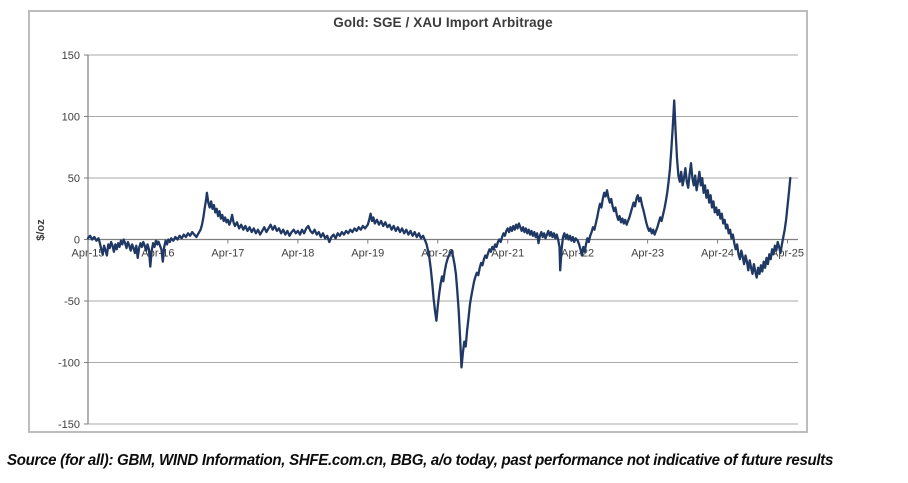 The image size is (908, 483). What do you see at coordinates (87, 254) in the screenshot?
I see `x-tick-label: Apr-15` at bounding box center [87, 254].